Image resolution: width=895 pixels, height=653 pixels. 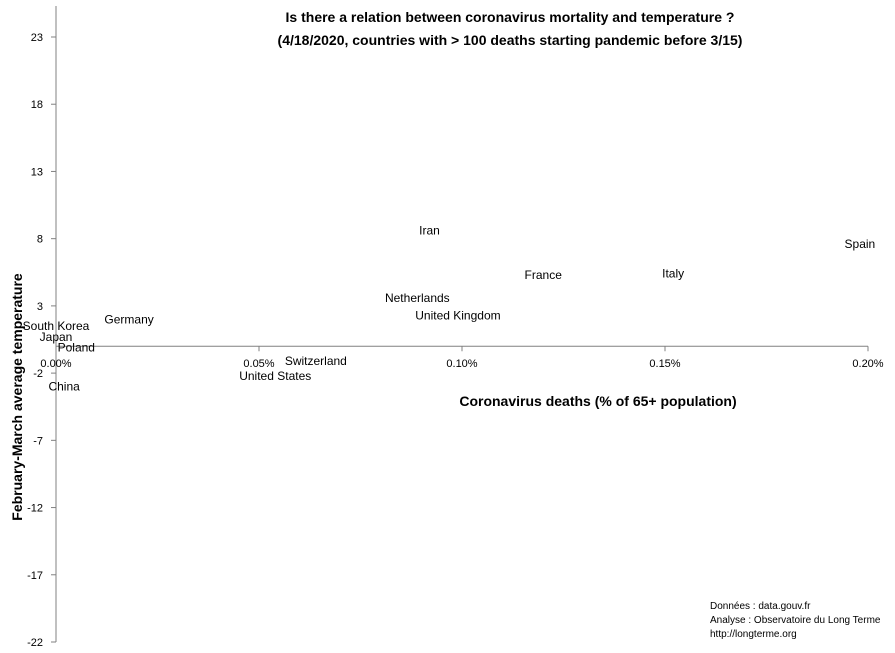 I want to click on y-tick-label: 18, so click(x=37, y=105).